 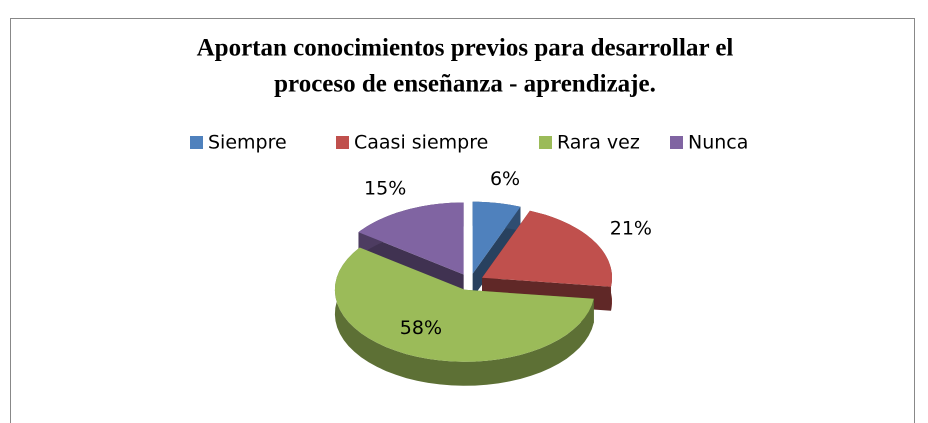 What do you see at coordinates (247, 143) in the screenshot?
I see `legend-label: Siempre` at bounding box center [247, 143].